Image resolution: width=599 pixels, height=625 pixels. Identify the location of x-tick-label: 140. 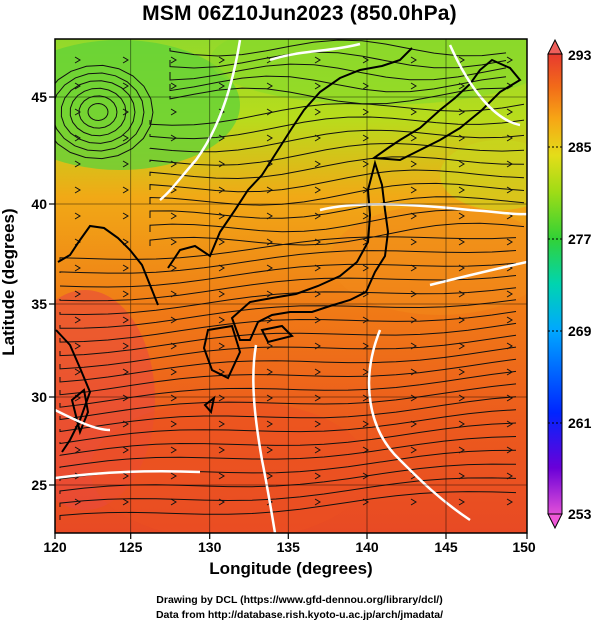
(367, 547).